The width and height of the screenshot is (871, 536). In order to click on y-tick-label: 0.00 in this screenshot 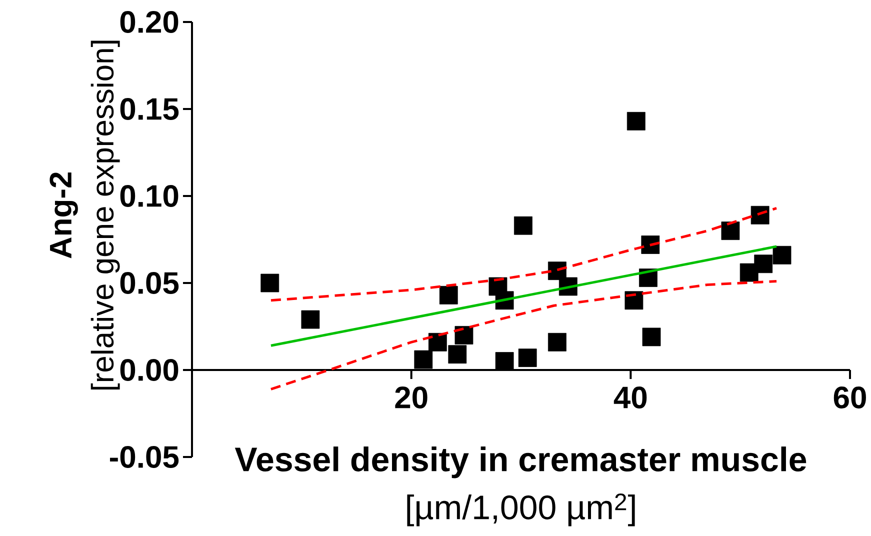, I will do `click(149, 370)`.